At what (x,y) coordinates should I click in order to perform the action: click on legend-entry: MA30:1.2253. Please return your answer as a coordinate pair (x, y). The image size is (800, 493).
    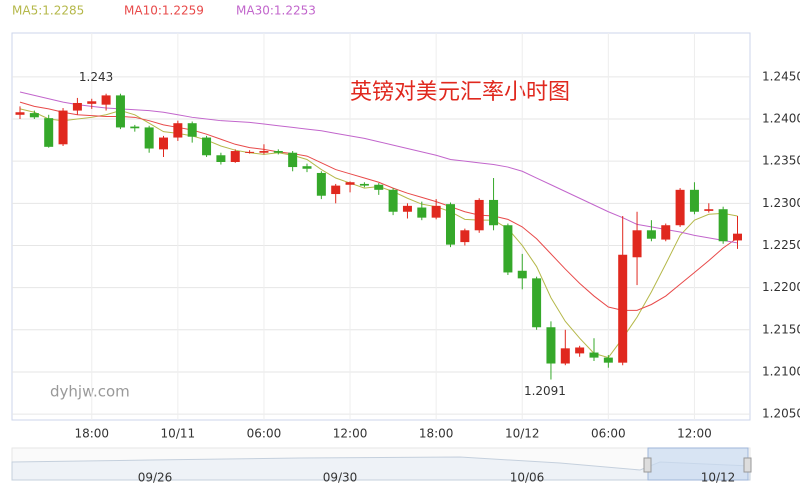
    Looking at the image, I should click on (276, 11).